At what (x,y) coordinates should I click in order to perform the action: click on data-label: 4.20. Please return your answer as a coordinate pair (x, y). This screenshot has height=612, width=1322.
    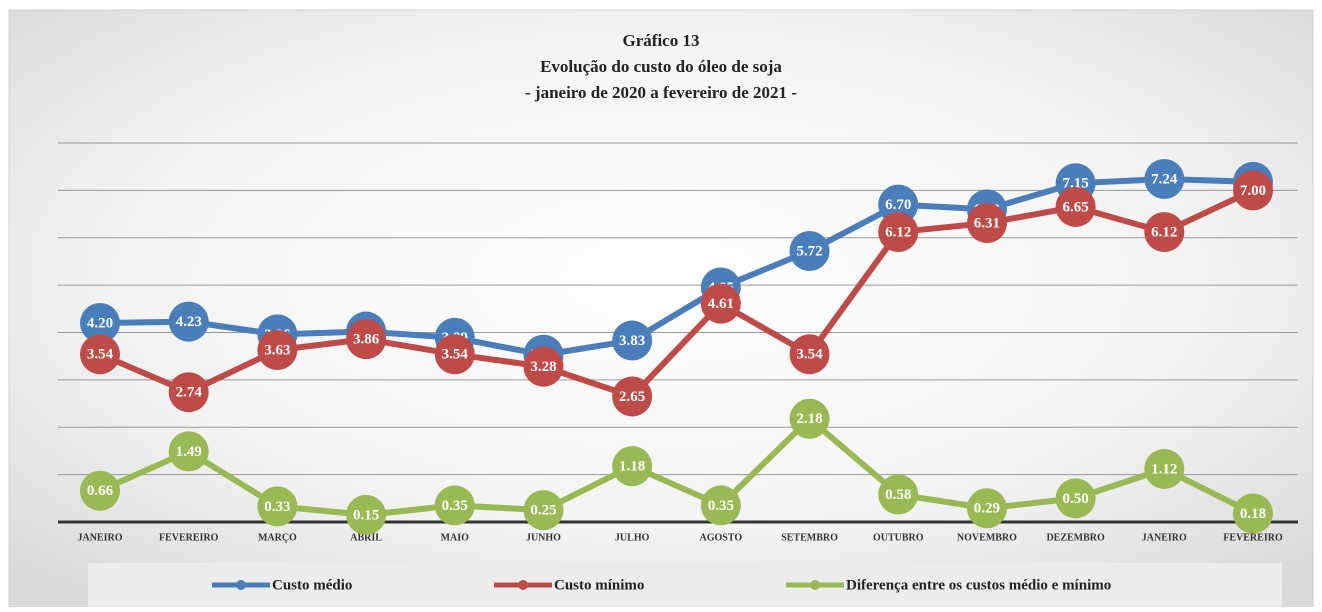
    Looking at the image, I should click on (100, 323).